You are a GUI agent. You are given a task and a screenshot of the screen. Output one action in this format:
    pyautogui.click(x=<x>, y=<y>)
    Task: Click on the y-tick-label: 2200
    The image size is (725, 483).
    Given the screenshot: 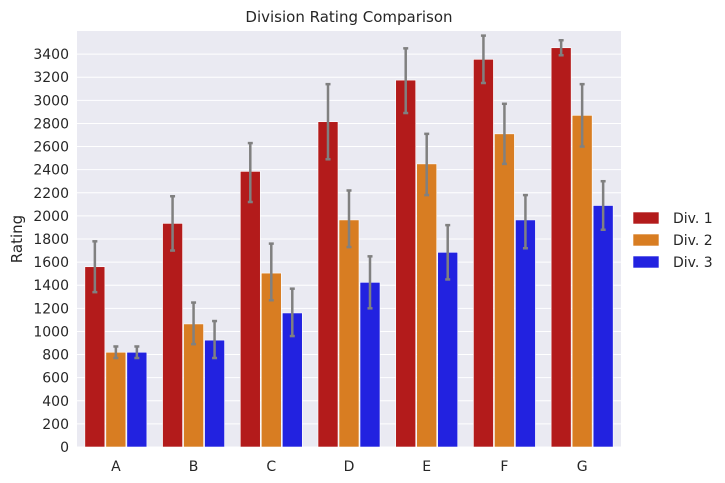 What is the action you would take?
    pyautogui.click(x=51, y=194)
    